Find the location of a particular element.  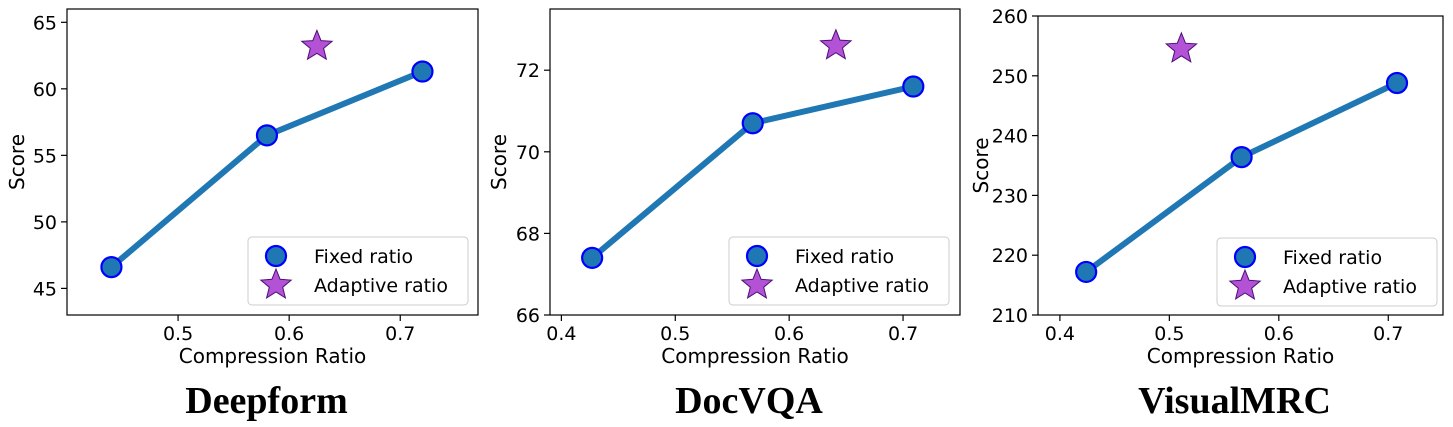

y-tick-label: 60 is located at coordinates (45, 90).